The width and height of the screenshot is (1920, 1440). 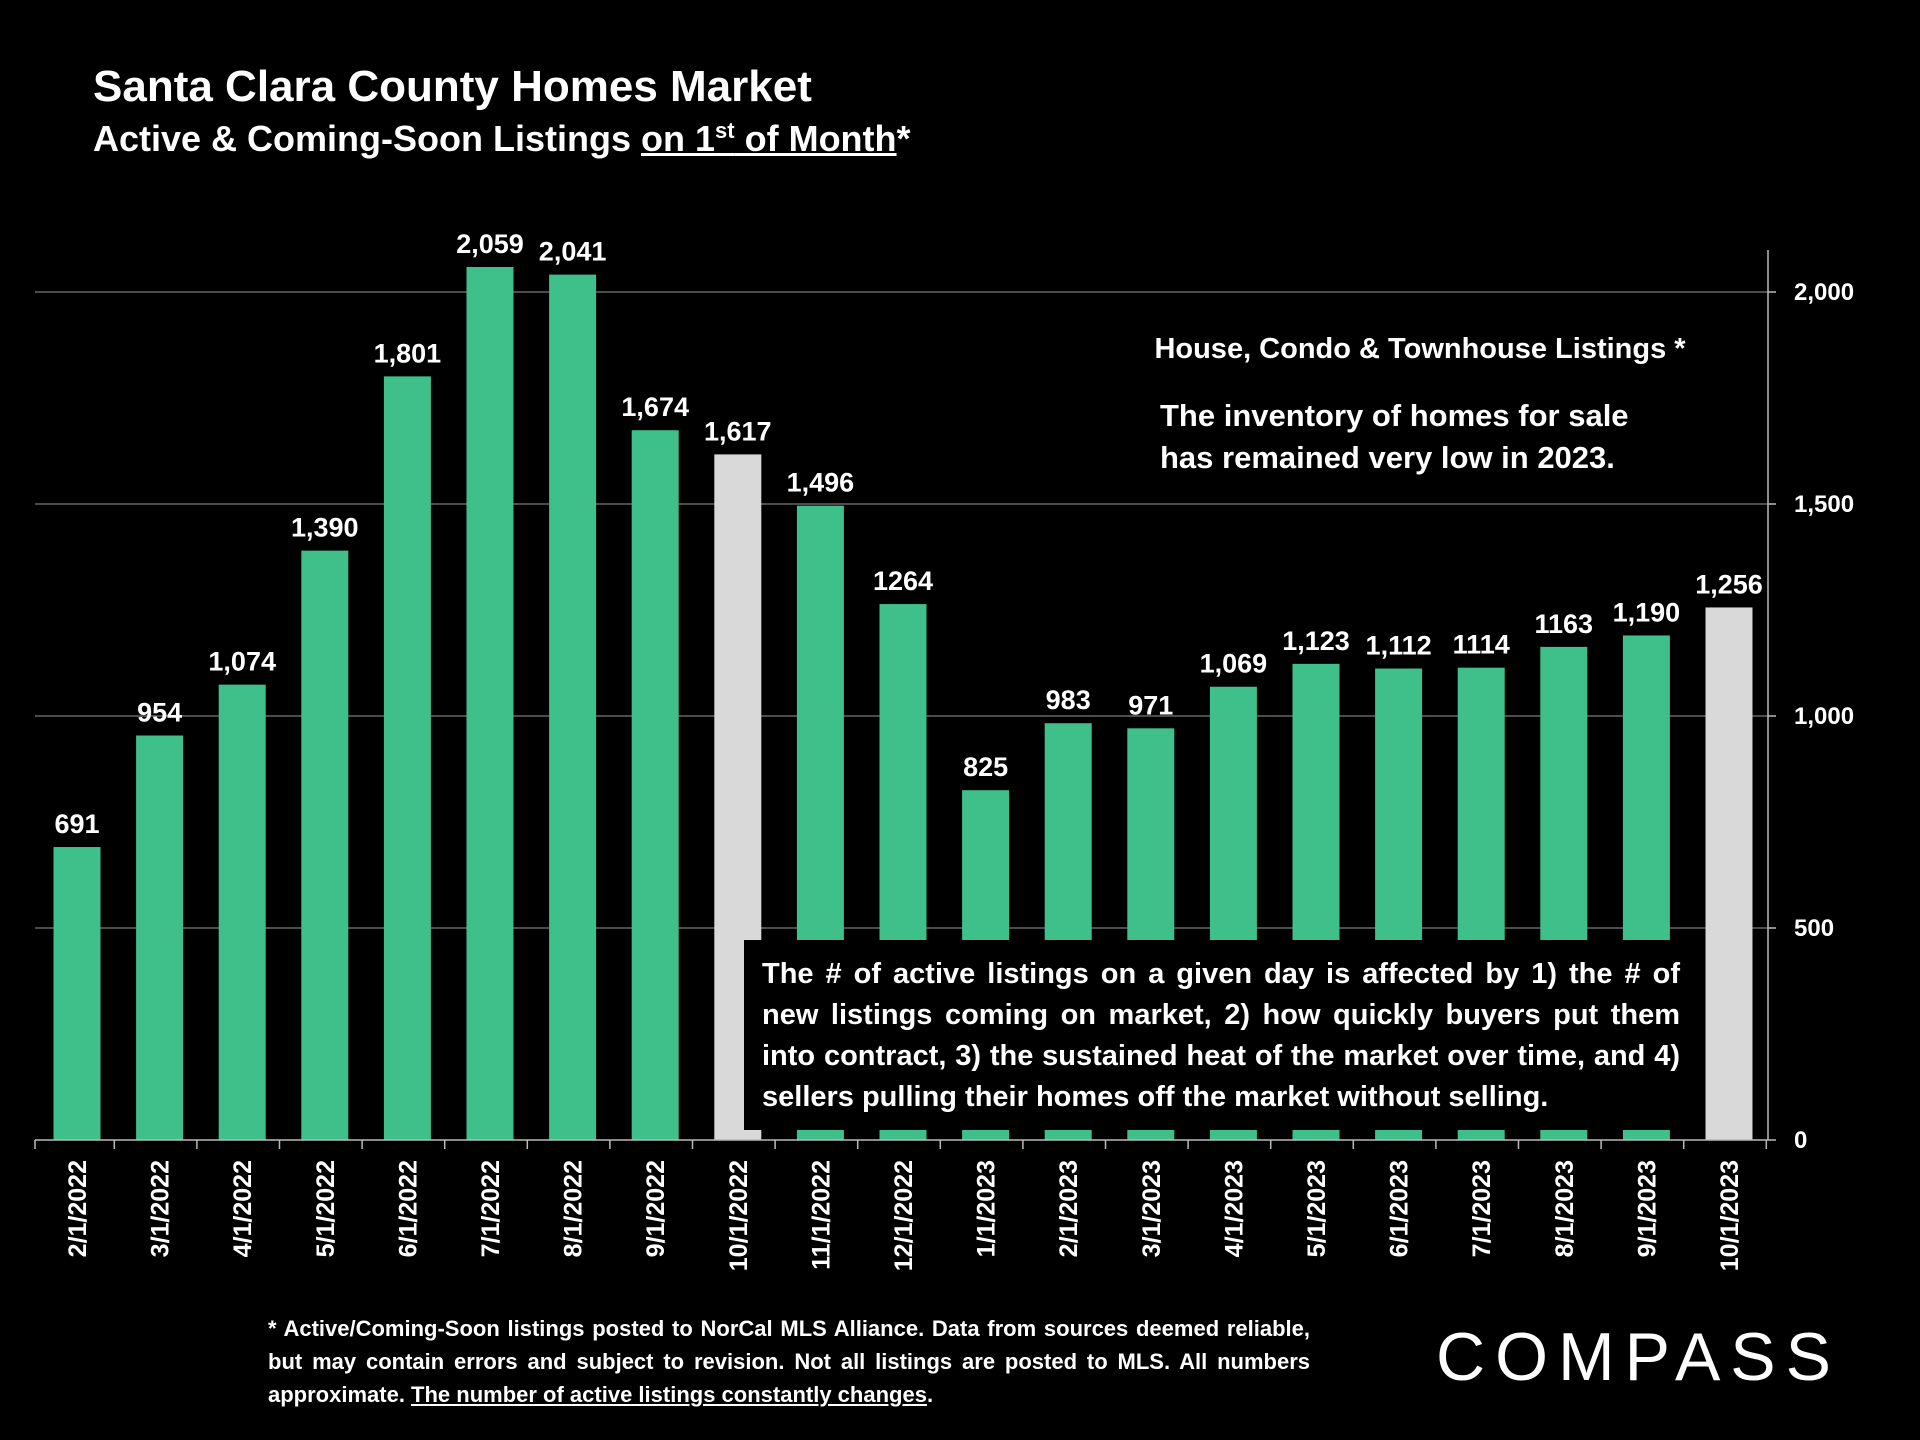 I want to click on y-tick-label: 1,000, so click(x=1824, y=716).